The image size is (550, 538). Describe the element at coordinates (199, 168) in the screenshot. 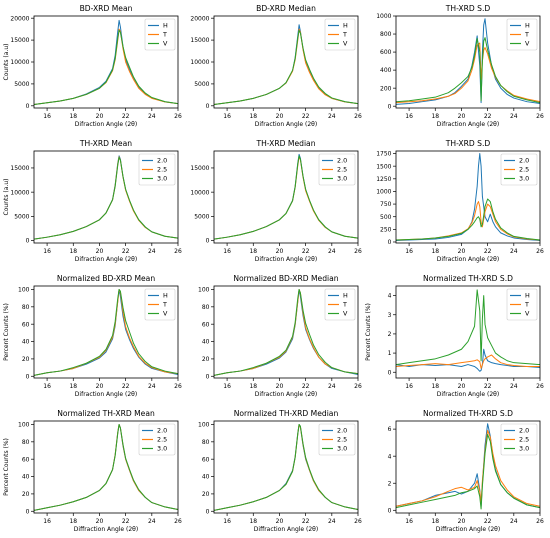

I see `y-tick-label: 15000` at that location.